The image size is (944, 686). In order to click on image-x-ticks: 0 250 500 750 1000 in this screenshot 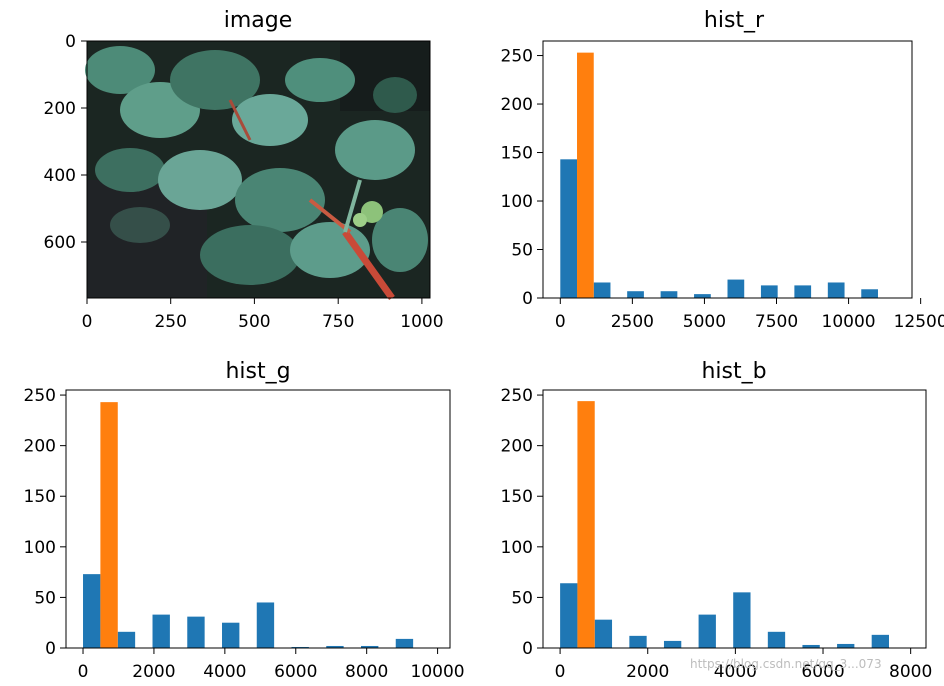, I will do `click(263, 315)`.